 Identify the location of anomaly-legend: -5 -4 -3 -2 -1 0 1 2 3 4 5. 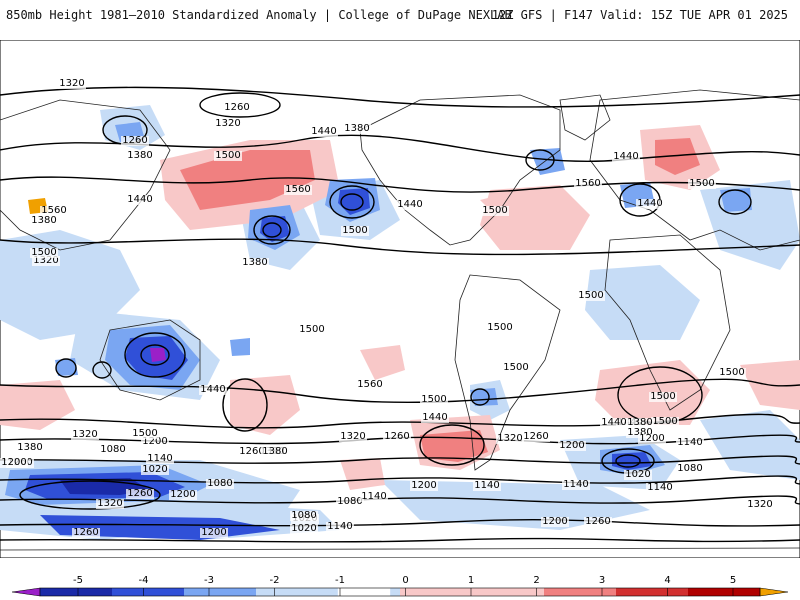
(400, 586).